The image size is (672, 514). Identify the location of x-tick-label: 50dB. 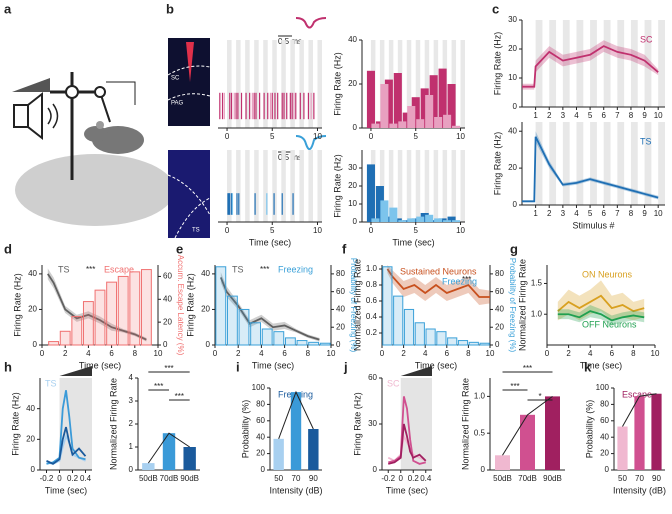
(502, 478).